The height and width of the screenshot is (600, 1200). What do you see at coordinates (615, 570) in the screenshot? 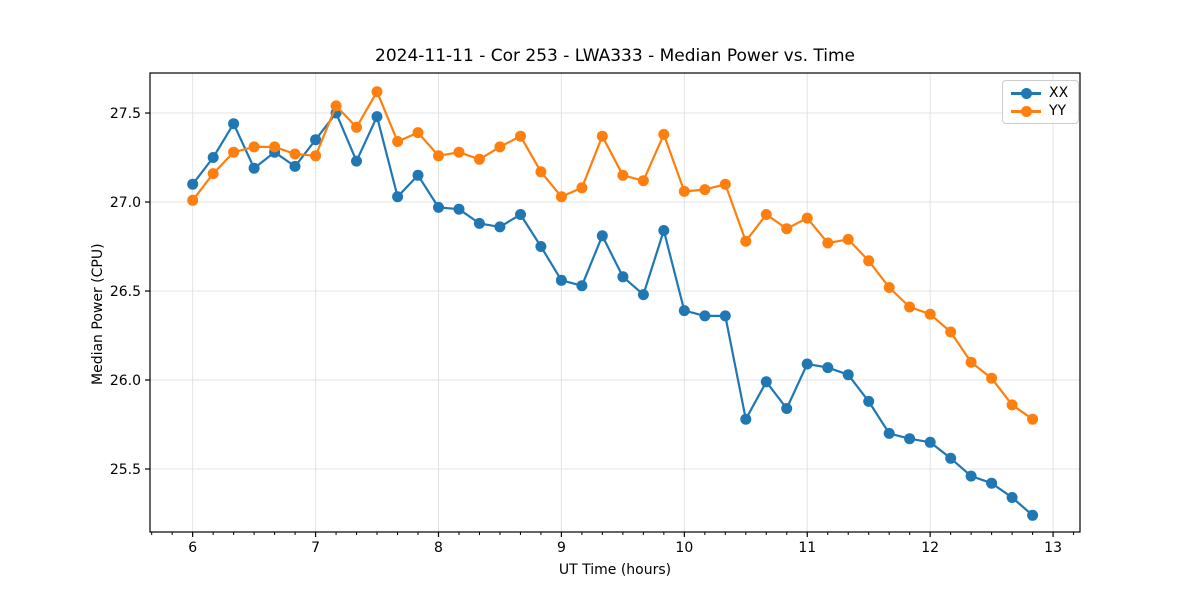
I see `x-axis-label: UT Time (hours)` at bounding box center [615, 570].